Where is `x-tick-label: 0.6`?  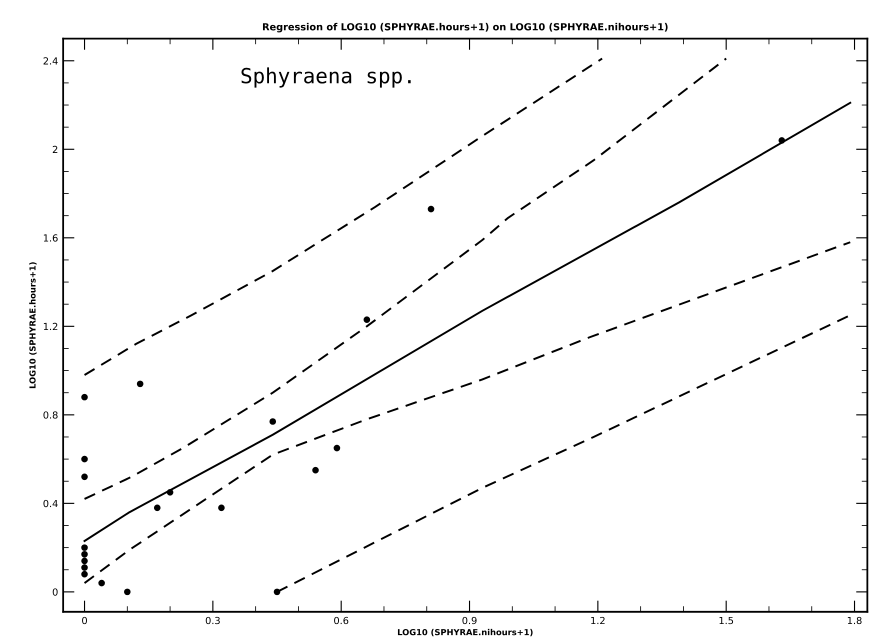
x-tick-label: 0.6 is located at coordinates (341, 620).